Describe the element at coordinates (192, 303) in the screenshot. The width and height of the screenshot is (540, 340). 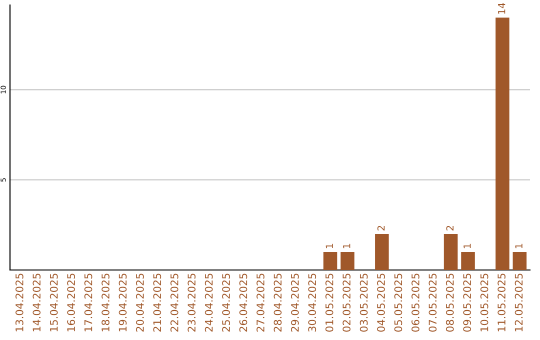
I see `x-tick-label: 23.04.2025` at that location.